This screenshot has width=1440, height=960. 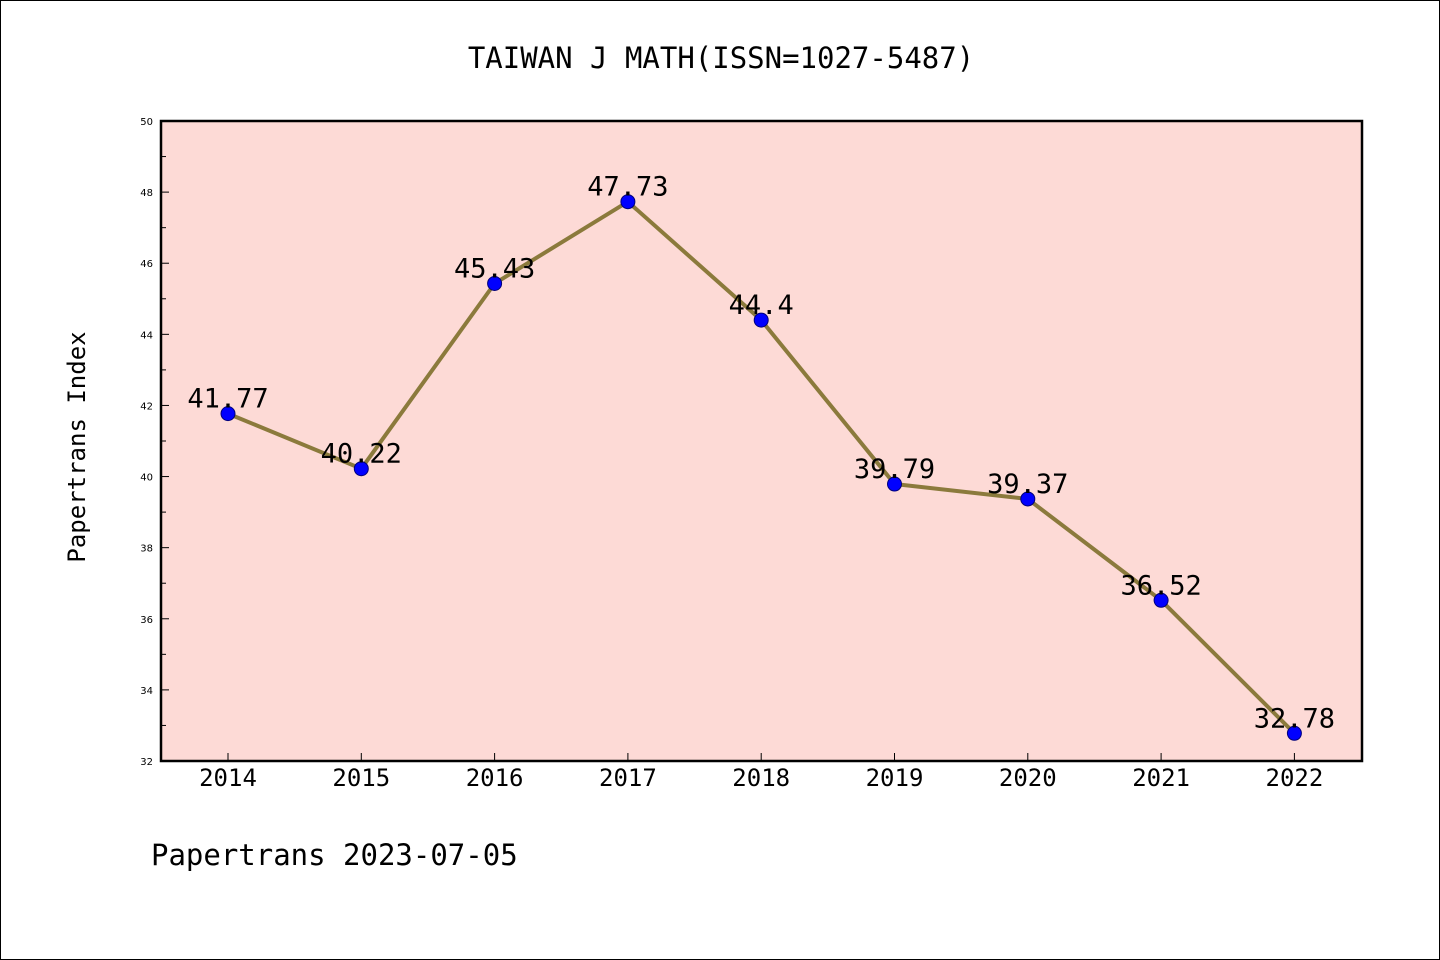 What do you see at coordinates (628, 778) in the screenshot?
I see `x-tick-label: 2017` at bounding box center [628, 778].